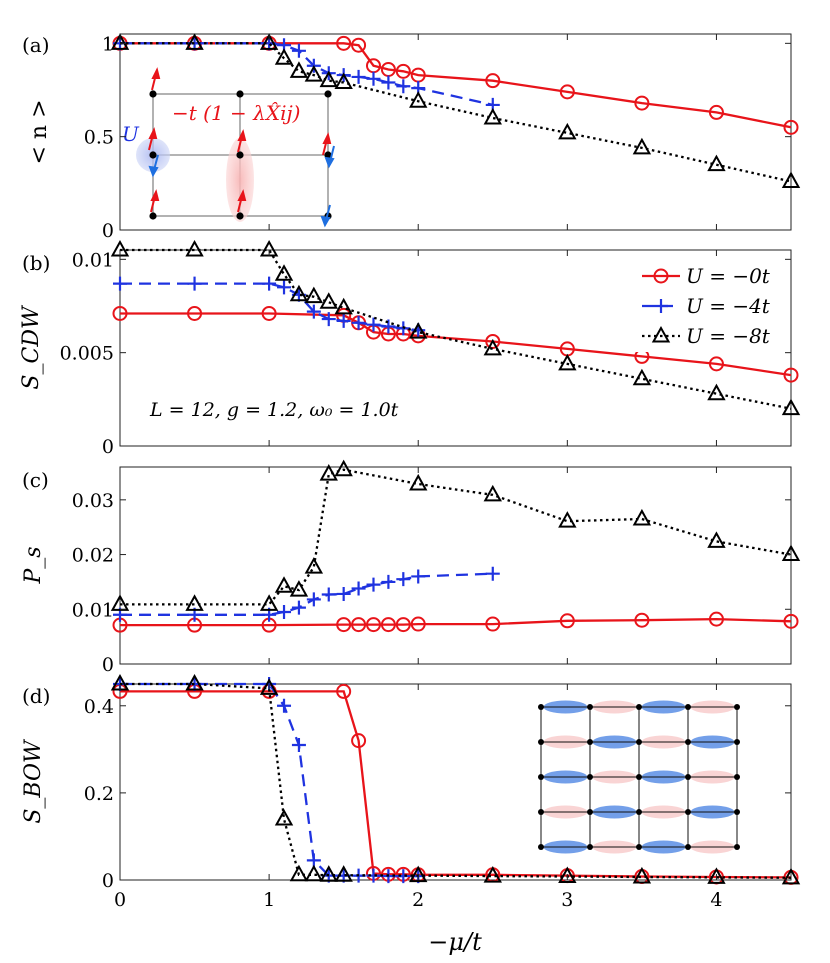 The image size is (830, 963). I want to click on x-tick-label: 0, so click(120, 900).